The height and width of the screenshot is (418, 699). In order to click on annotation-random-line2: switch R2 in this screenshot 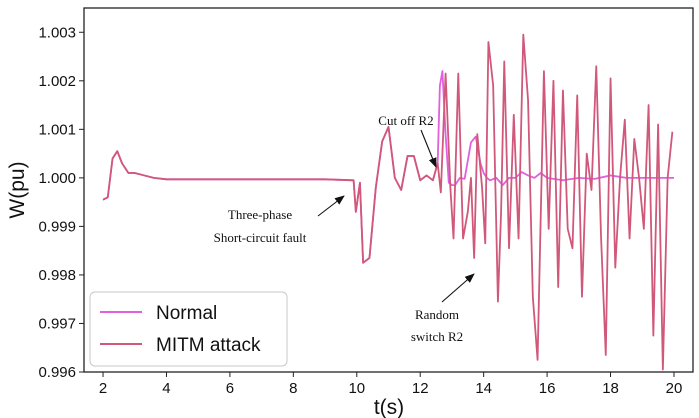, I will do `click(437, 336)`.